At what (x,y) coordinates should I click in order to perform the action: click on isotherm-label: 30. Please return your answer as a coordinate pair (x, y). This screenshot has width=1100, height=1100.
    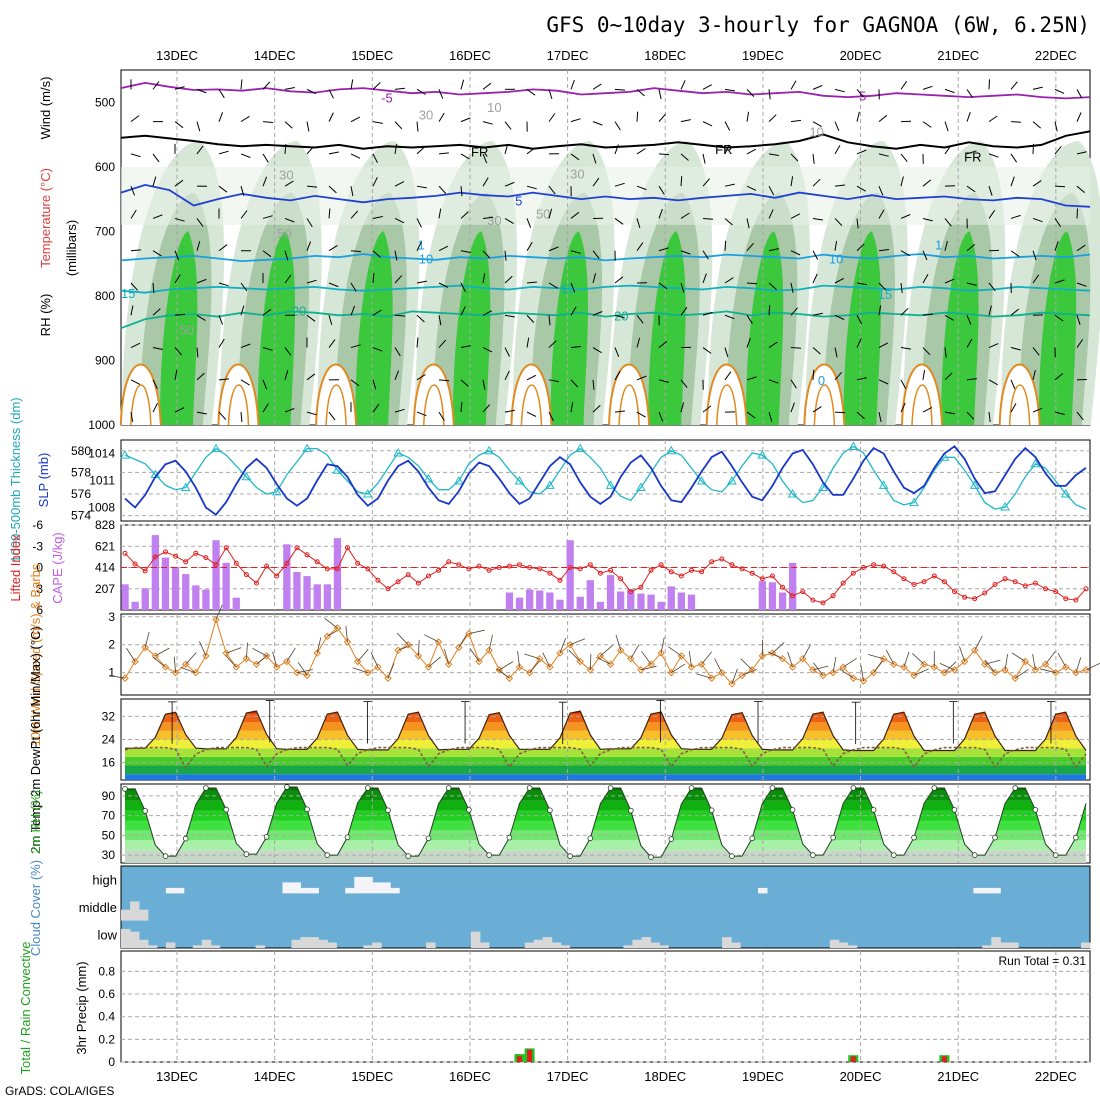
    Looking at the image, I should click on (577, 173).